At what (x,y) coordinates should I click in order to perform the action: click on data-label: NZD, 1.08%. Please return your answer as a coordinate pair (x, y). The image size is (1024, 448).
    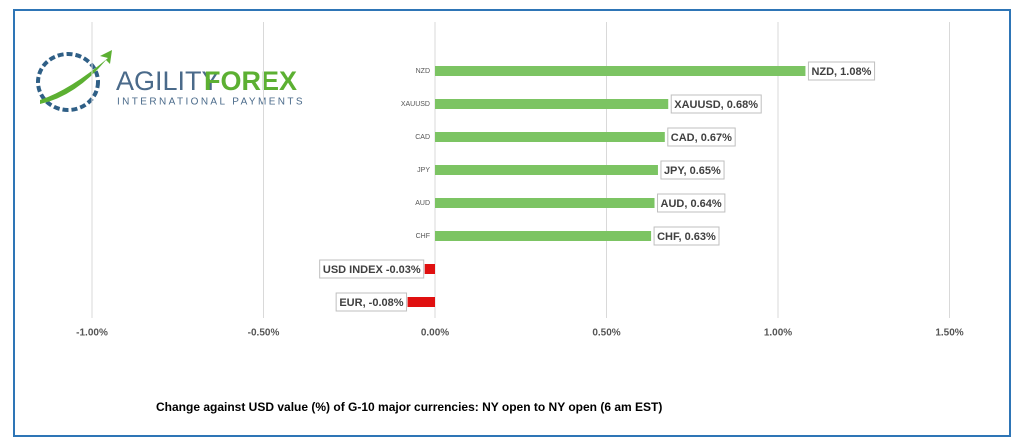
    Looking at the image, I should click on (841, 72).